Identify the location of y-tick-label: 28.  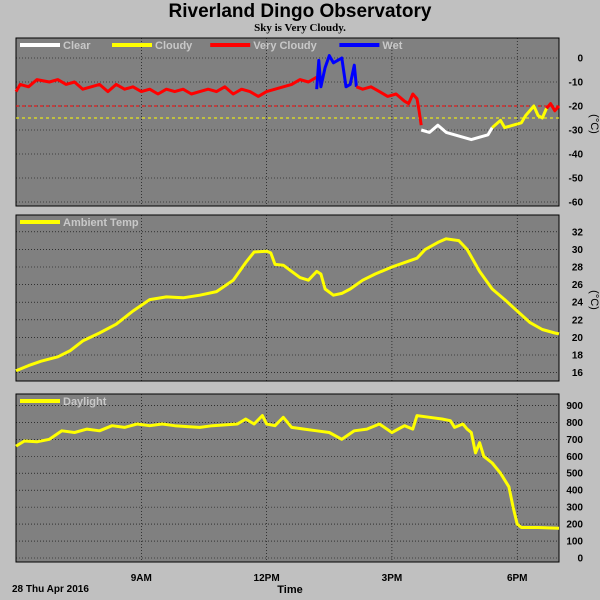
(578, 268).